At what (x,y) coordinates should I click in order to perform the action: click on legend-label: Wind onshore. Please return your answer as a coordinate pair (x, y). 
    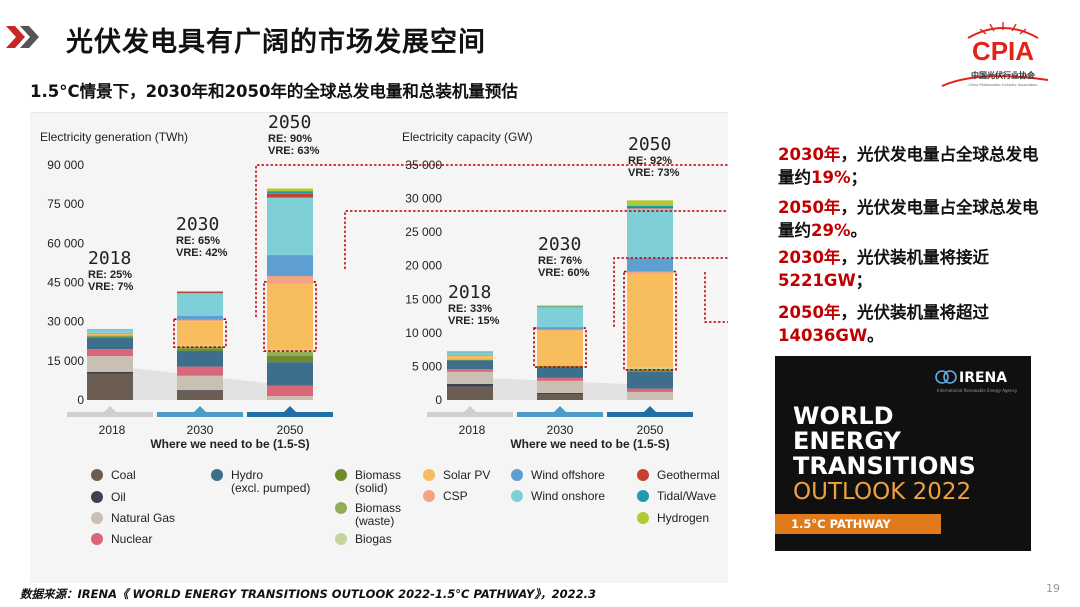
    Looking at the image, I should click on (568, 496).